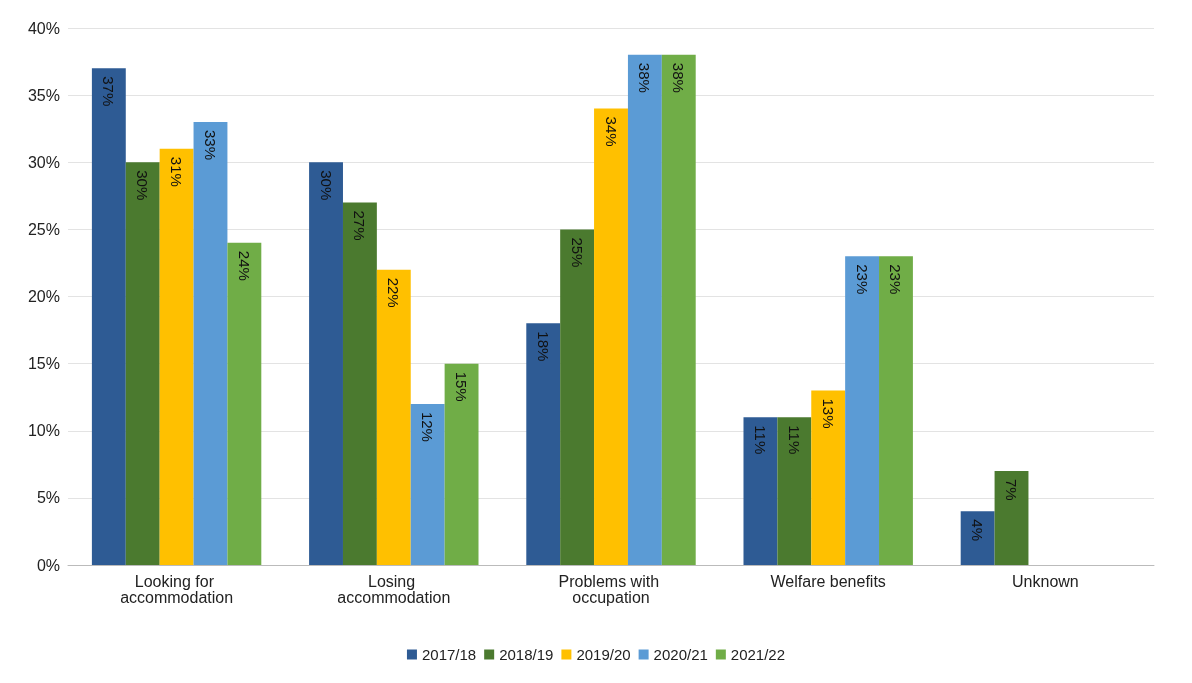  Describe the element at coordinates (603, 654) in the screenshot. I see `legend-label: 2019/20` at that location.